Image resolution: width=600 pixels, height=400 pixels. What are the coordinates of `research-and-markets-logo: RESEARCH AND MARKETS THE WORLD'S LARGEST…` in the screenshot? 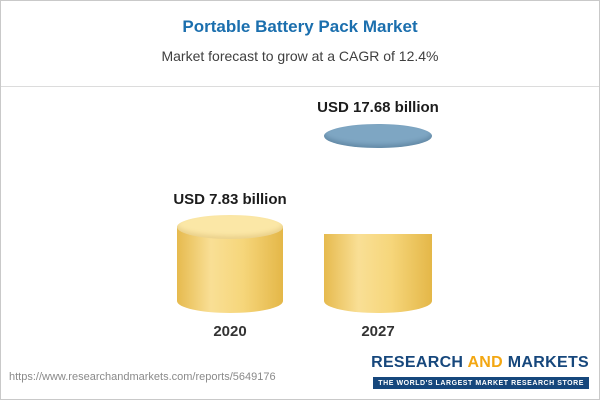 It's located at (480, 372).